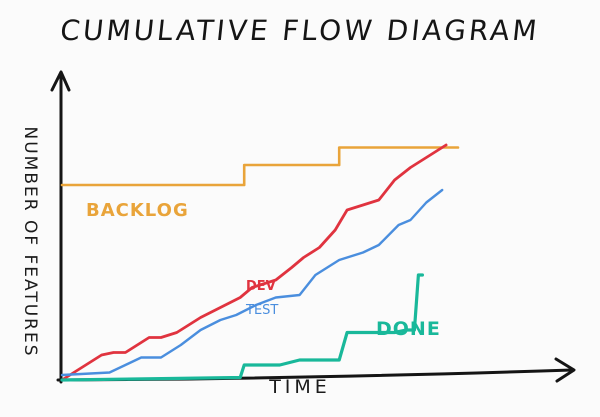 This screenshot has width=600, height=417. Describe the element at coordinates (60, 81) in the screenshot. I see `y-axis-arrow` at that location.